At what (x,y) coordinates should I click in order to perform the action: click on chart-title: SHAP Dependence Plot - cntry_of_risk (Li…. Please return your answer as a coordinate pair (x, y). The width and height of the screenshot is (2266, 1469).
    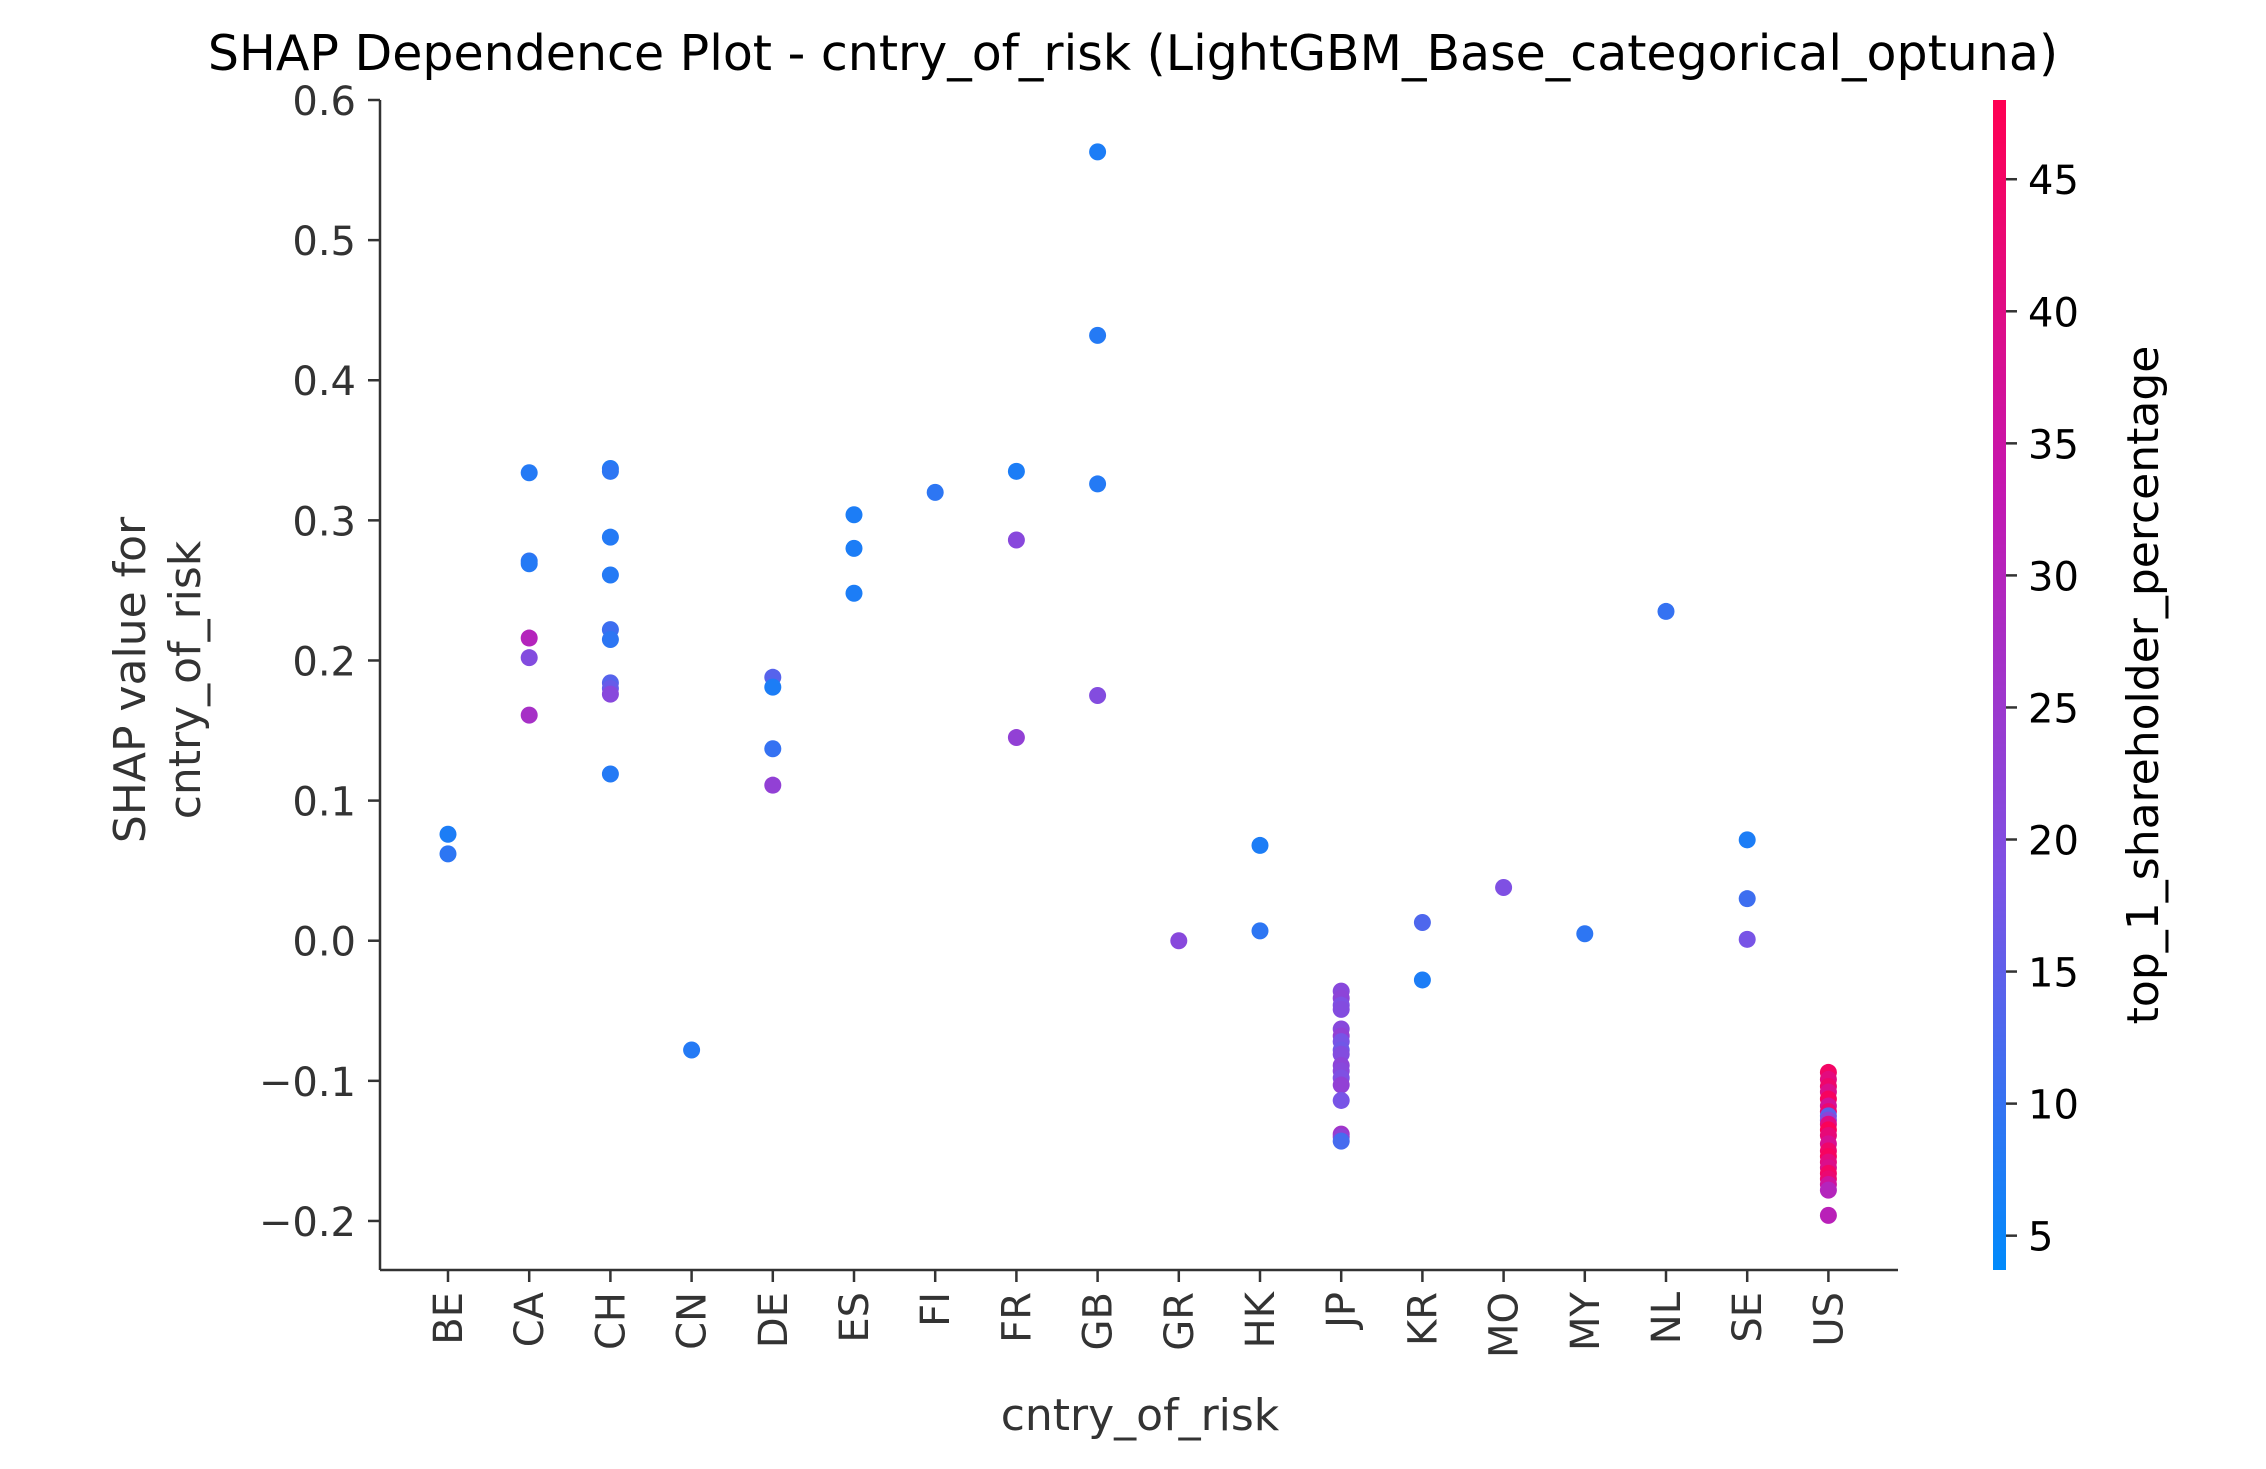
    Looking at the image, I should click on (1133, 53).